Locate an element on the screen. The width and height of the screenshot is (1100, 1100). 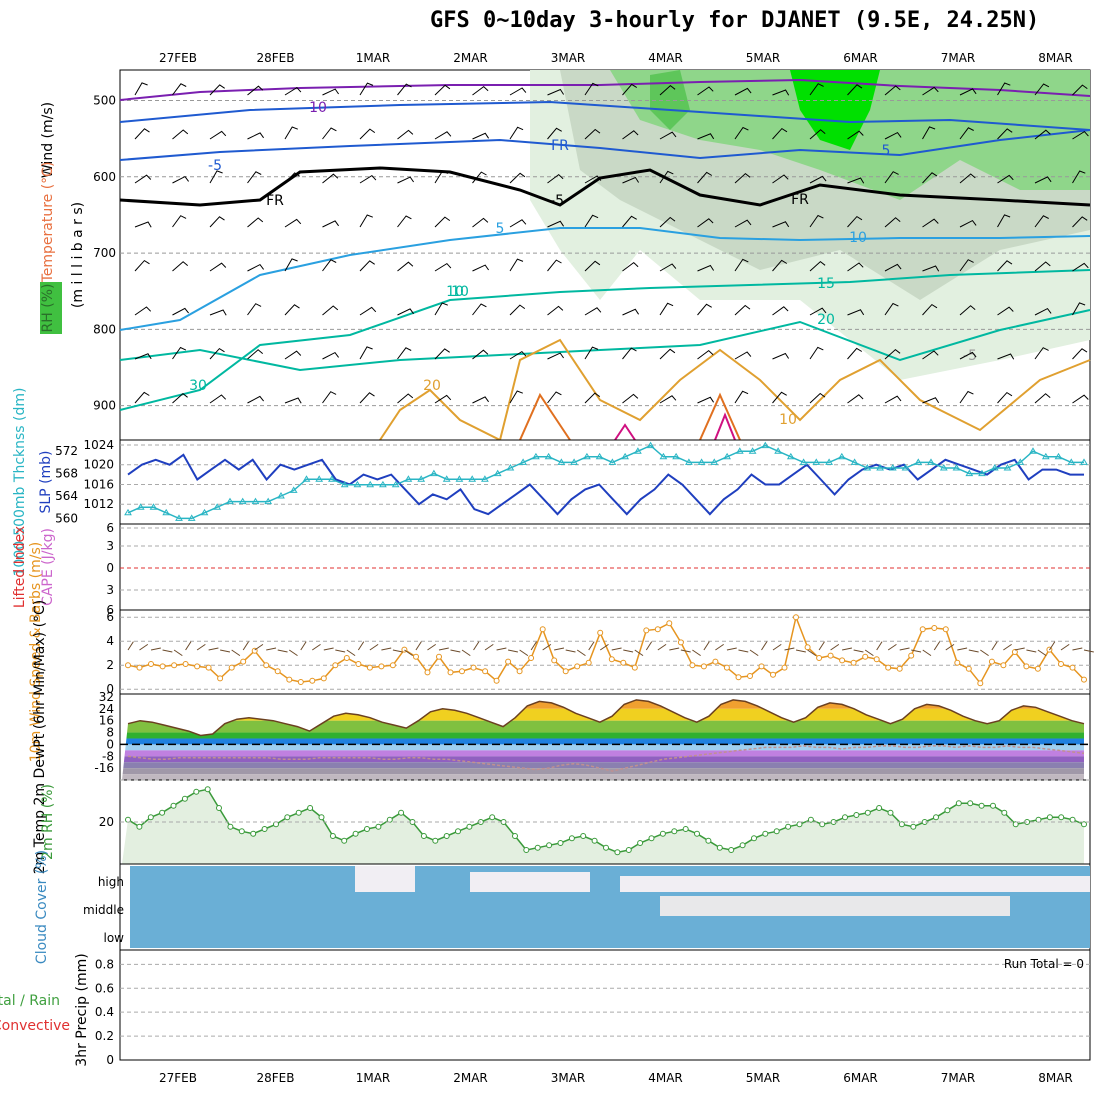
slp-tick-label: 1016 is located at coordinates (98, 484).